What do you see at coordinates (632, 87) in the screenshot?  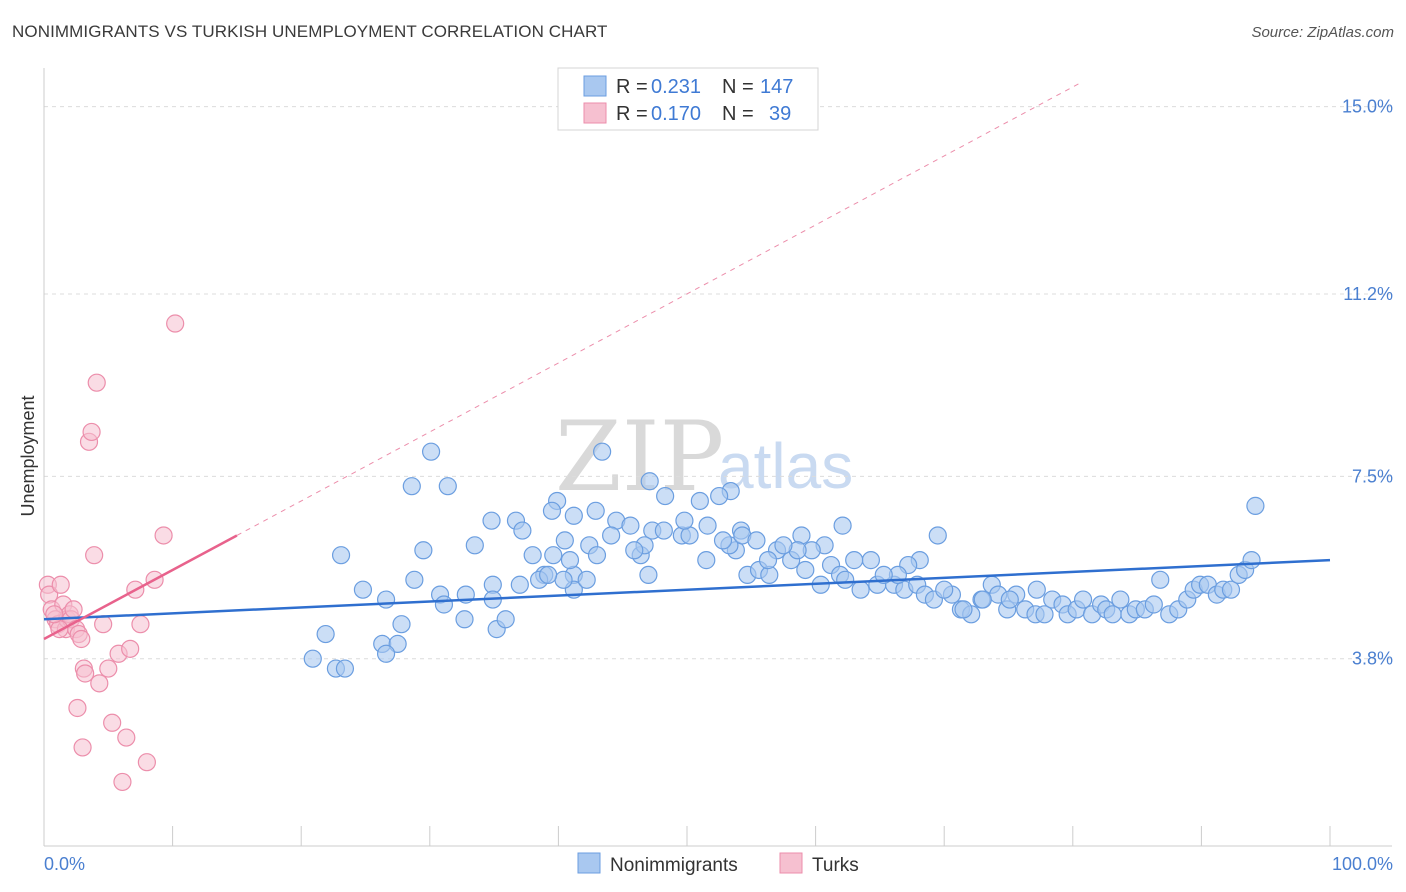 I see `legend-r-label-1: R =` at bounding box center [632, 87].